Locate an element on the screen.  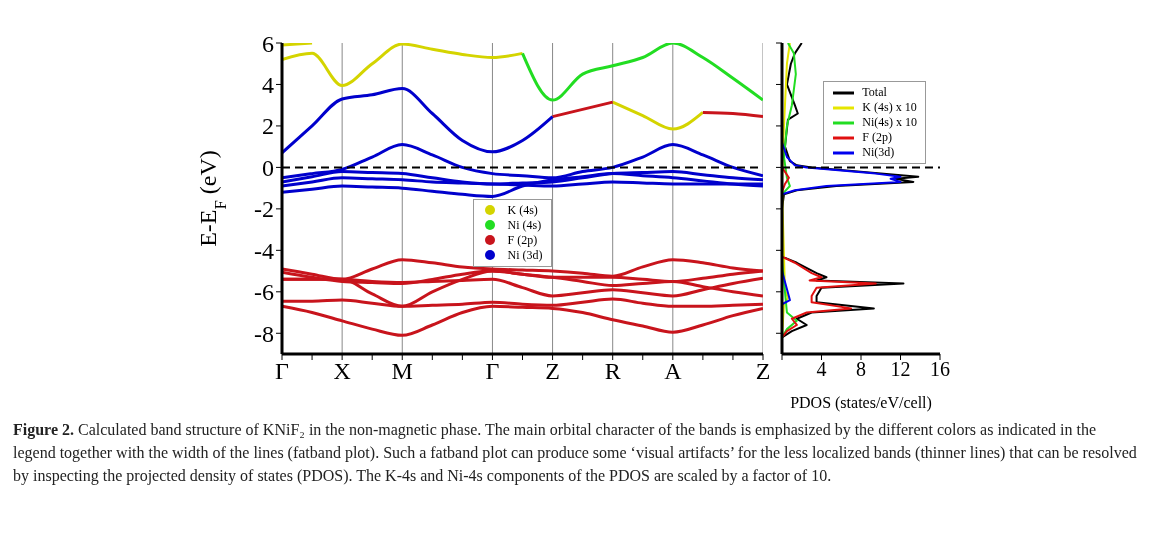
y-tick-label: -6 is located at coordinates (264, 292).